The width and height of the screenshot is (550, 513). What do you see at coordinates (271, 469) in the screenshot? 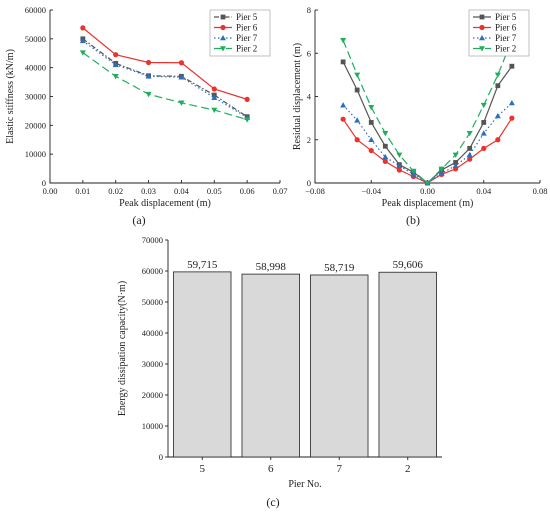
I see `x-tick-label: 6` at bounding box center [271, 469].